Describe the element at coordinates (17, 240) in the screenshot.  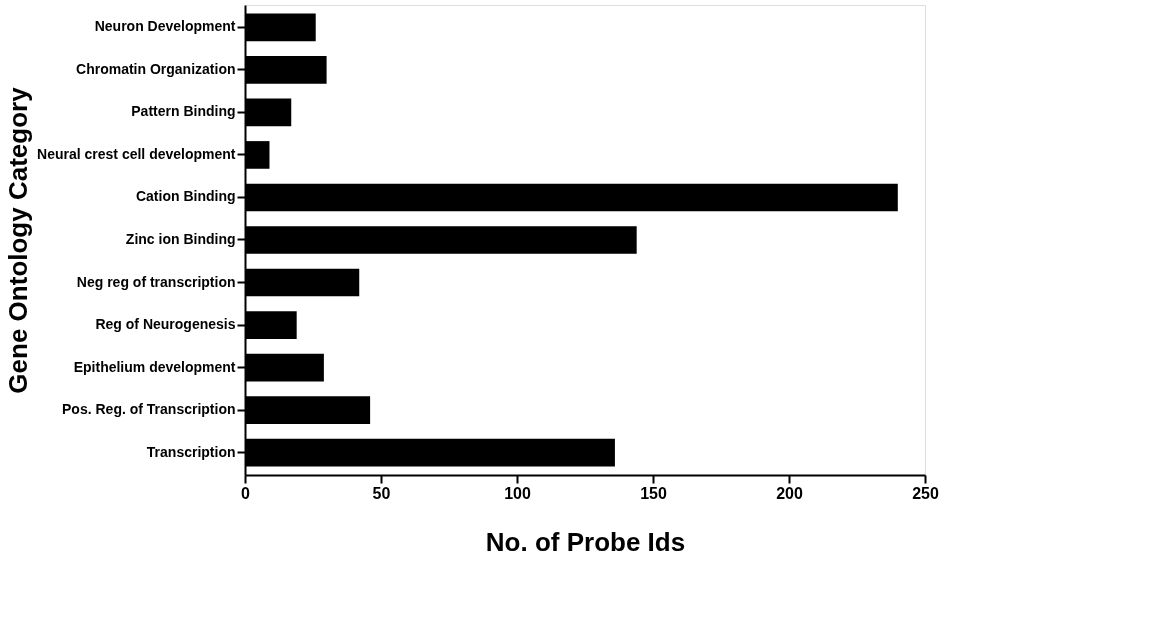
I see `y-axis-title: Gene Ontology Category` at that location.